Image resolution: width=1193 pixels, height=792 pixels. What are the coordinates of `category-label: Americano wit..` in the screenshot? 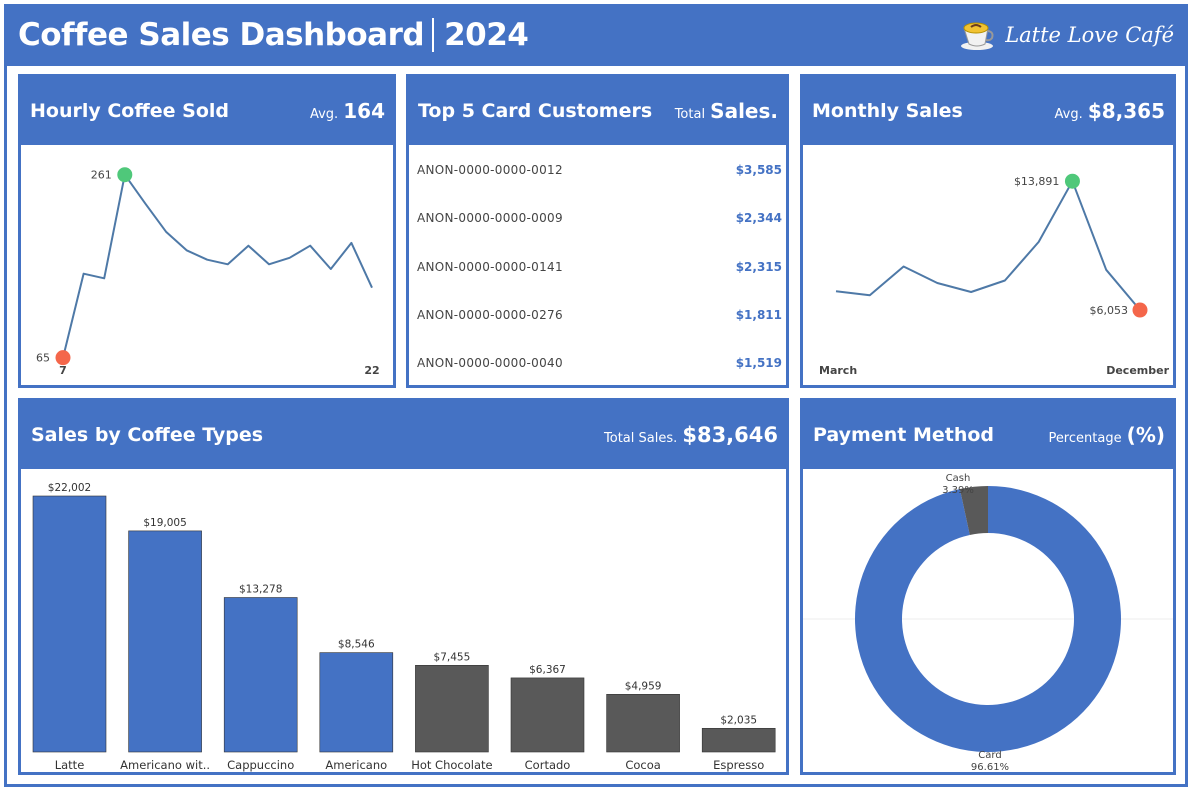 It's located at (165, 765).